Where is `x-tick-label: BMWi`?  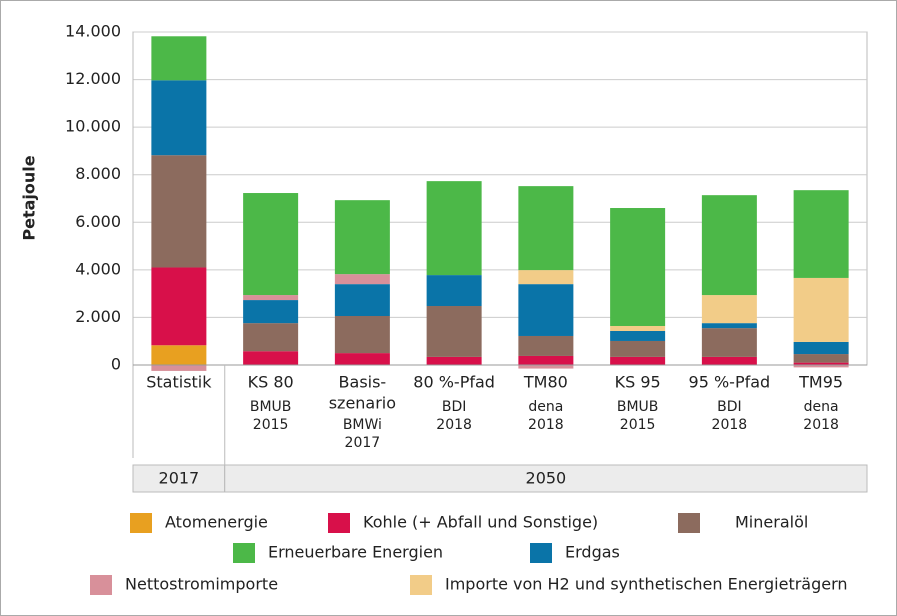
x-tick-label: BMWi is located at coordinates (362, 425).